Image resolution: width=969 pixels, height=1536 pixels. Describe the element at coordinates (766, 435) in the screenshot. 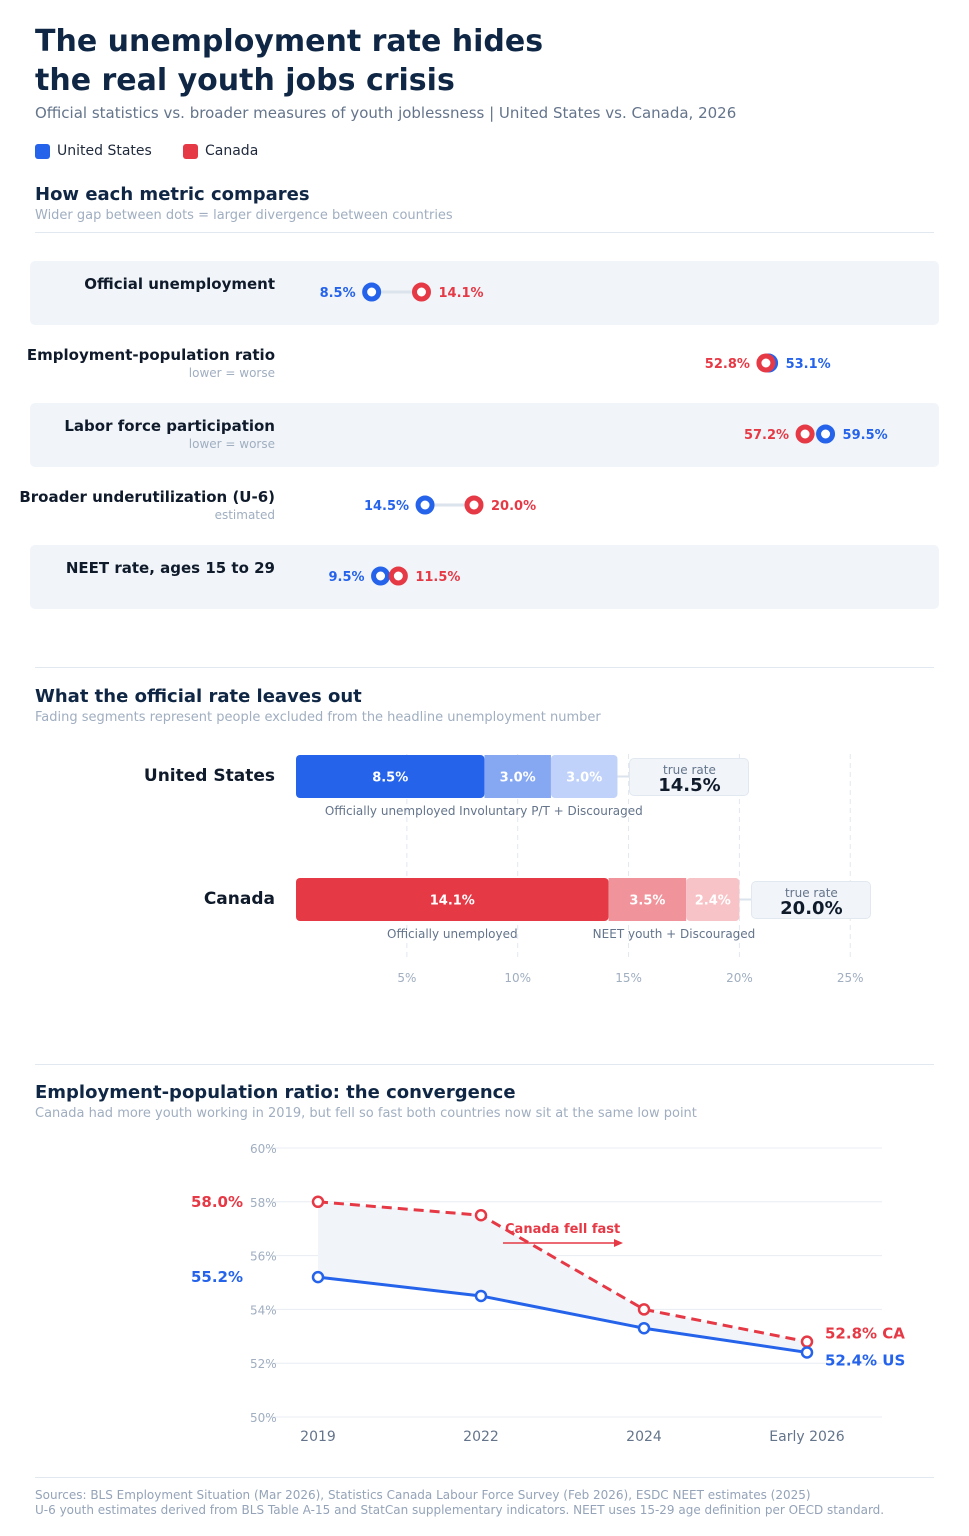

I see `ca-value-label: 57.2%` at that location.